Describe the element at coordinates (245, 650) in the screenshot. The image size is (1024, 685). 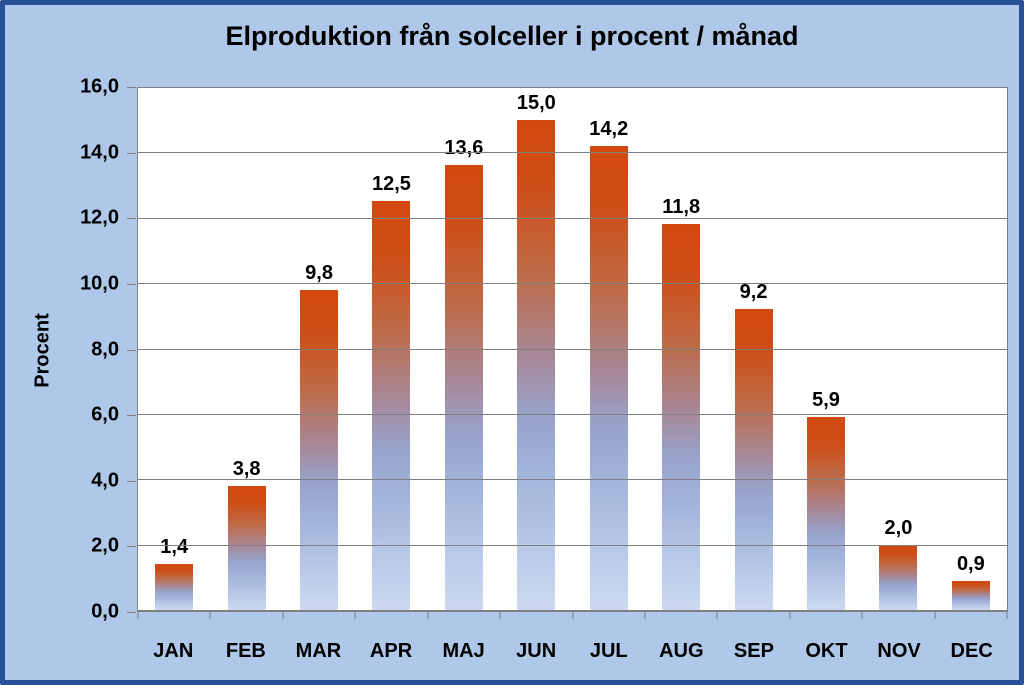
I see `x-label-feb: FEB` at that location.